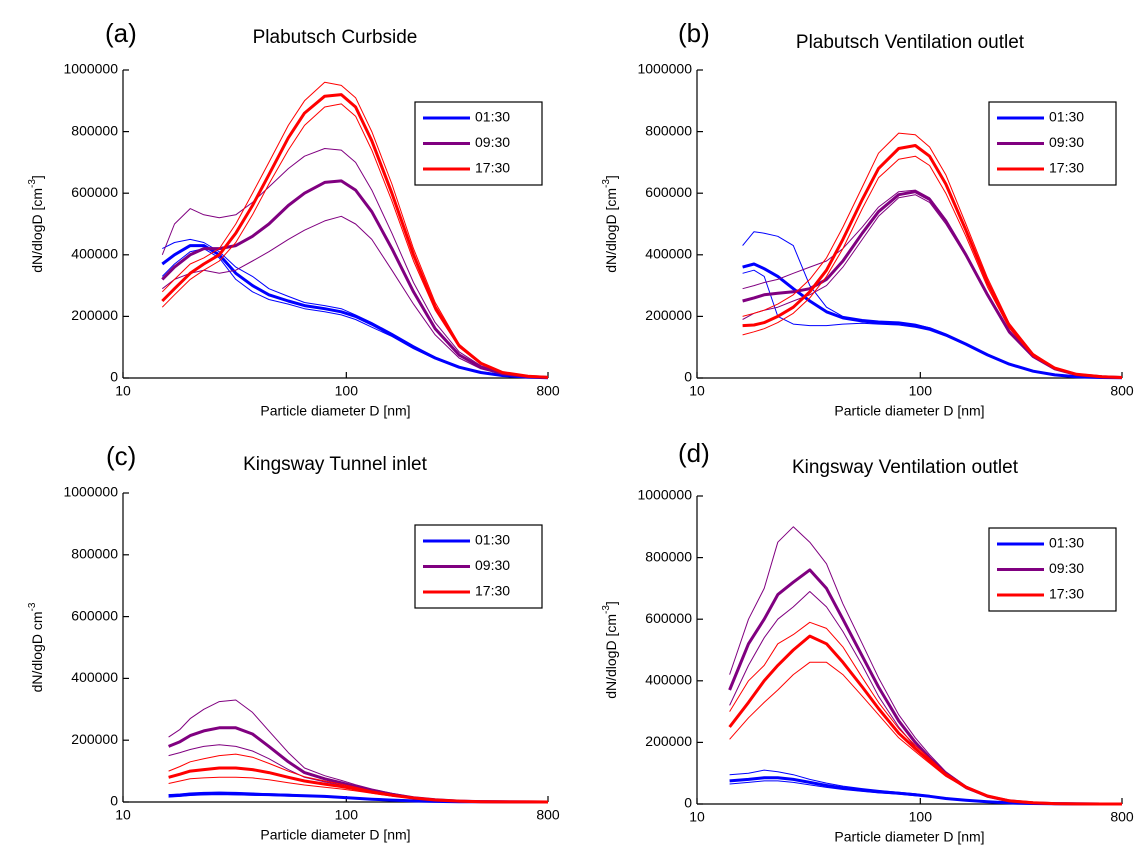  Describe the element at coordinates (694, 33) in the screenshot. I see `panel-tag: (b)` at that location.